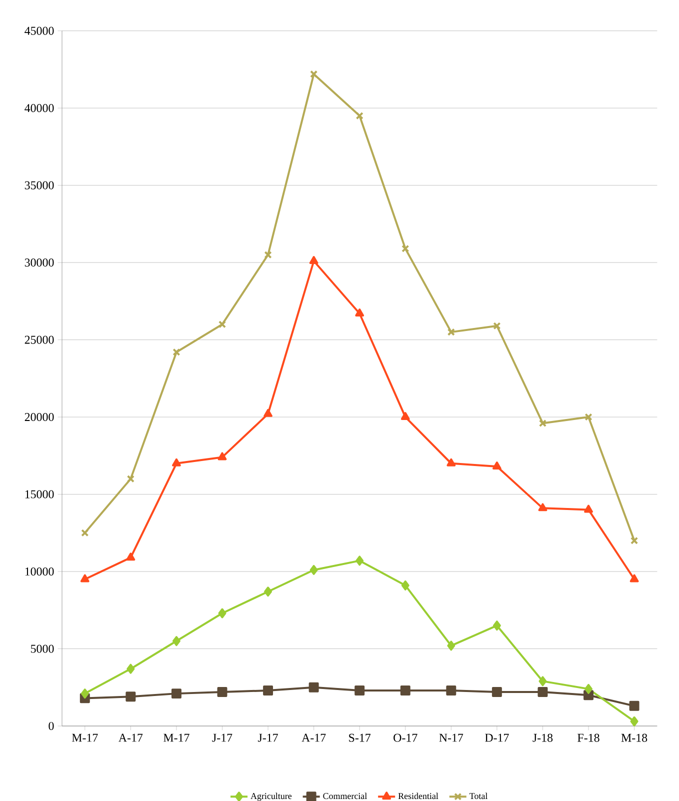 This screenshot has width=679, height=801. Describe the element at coordinates (479, 796) in the screenshot. I see `legend-label: Total` at that location.